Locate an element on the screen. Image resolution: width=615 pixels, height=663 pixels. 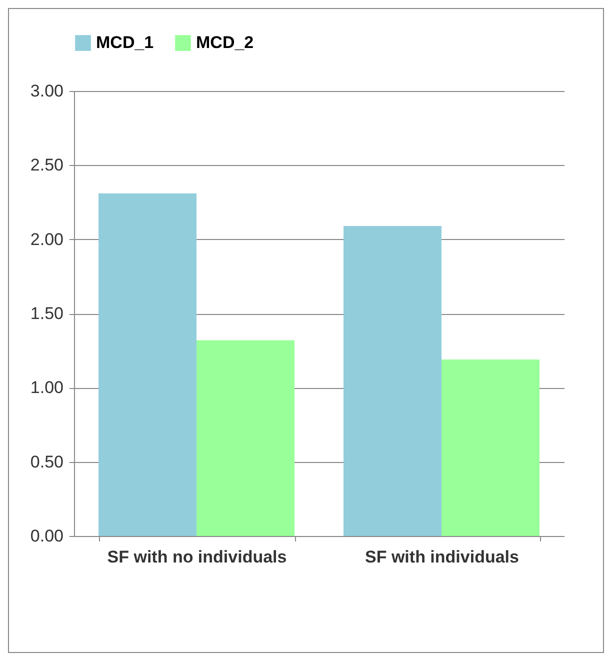
y-tick-label: 0.00 is located at coordinates (47, 536).